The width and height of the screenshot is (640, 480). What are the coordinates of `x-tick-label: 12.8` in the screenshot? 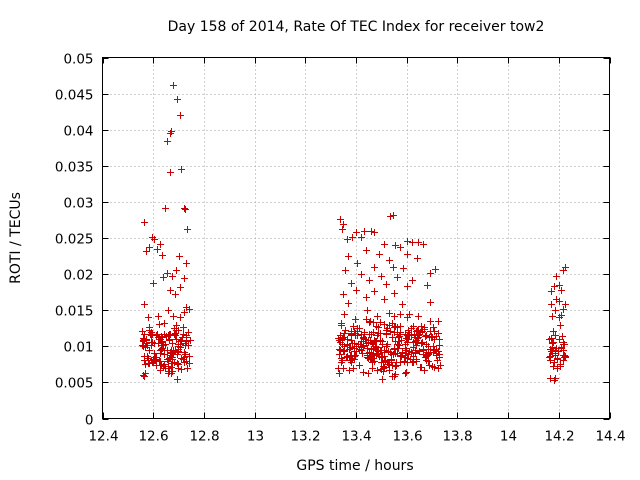 It's located at (204, 437).